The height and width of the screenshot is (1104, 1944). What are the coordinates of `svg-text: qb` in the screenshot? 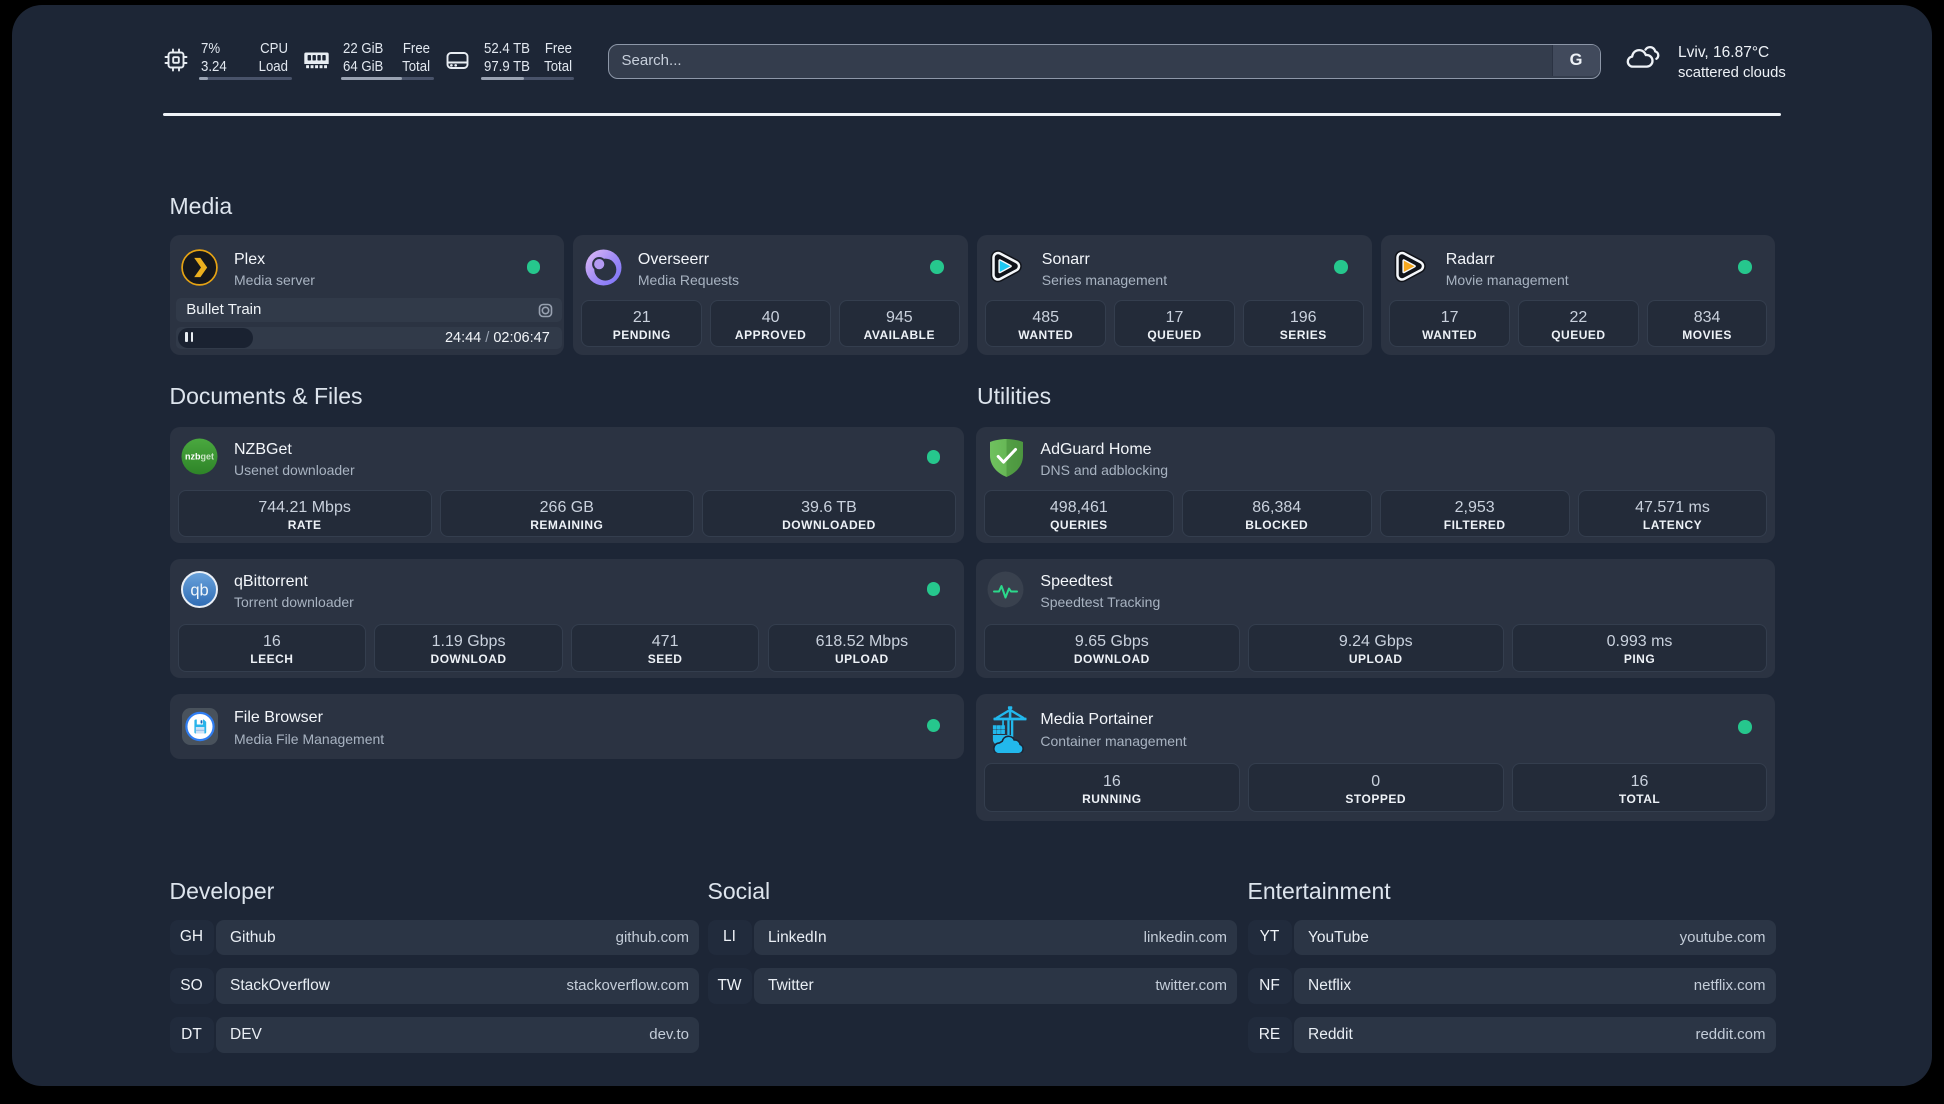 It's located at (199, 590).